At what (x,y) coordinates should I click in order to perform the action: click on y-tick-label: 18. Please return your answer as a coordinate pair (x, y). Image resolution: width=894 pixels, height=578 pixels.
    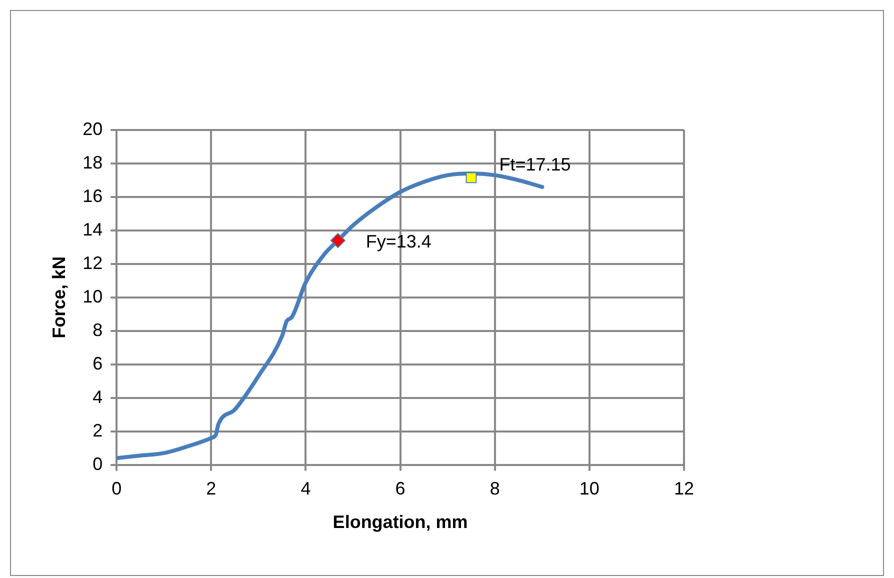
    Looking at the image, I should click on (92, 162).